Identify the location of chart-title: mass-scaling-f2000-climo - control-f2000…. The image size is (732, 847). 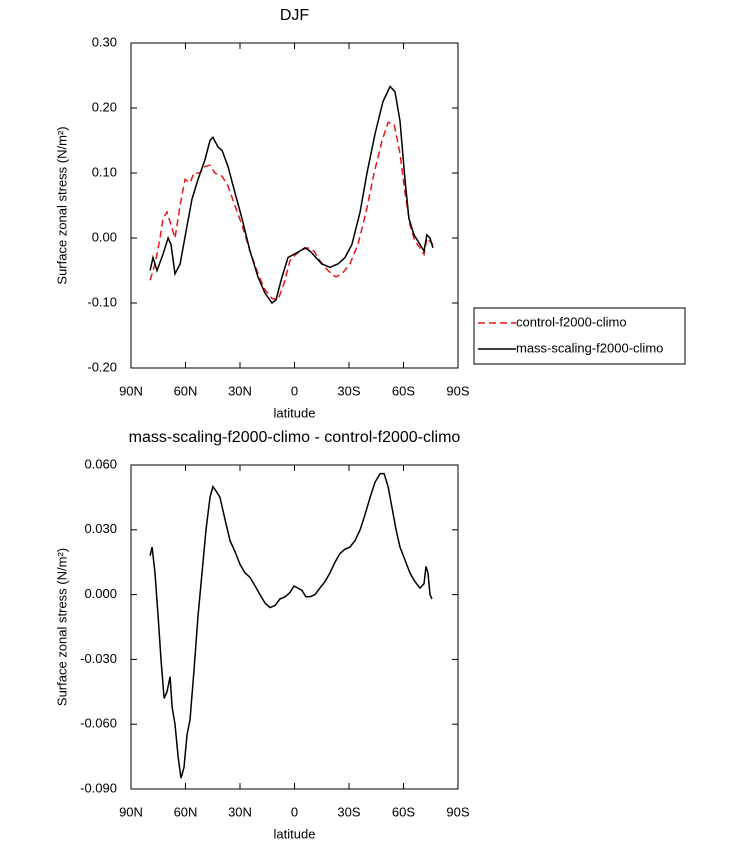
(295, 437).